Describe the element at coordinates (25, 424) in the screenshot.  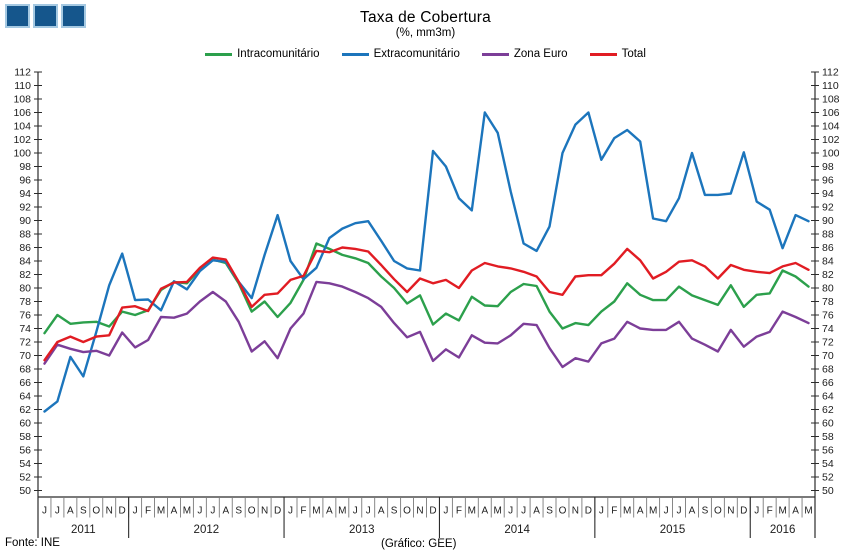
I see `svg-text: 60` at that location.